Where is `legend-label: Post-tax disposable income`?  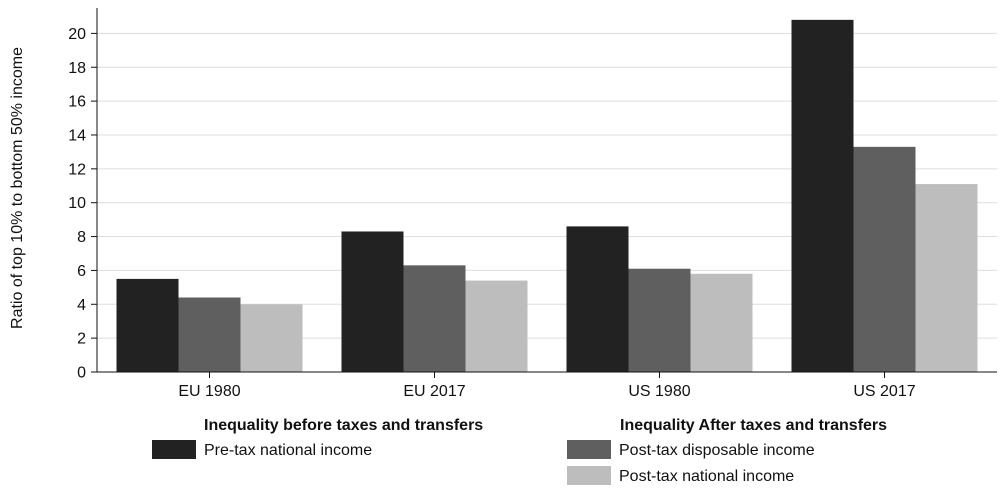
legend-label: Post-tax disposable income is located at coordinates (717, 450).